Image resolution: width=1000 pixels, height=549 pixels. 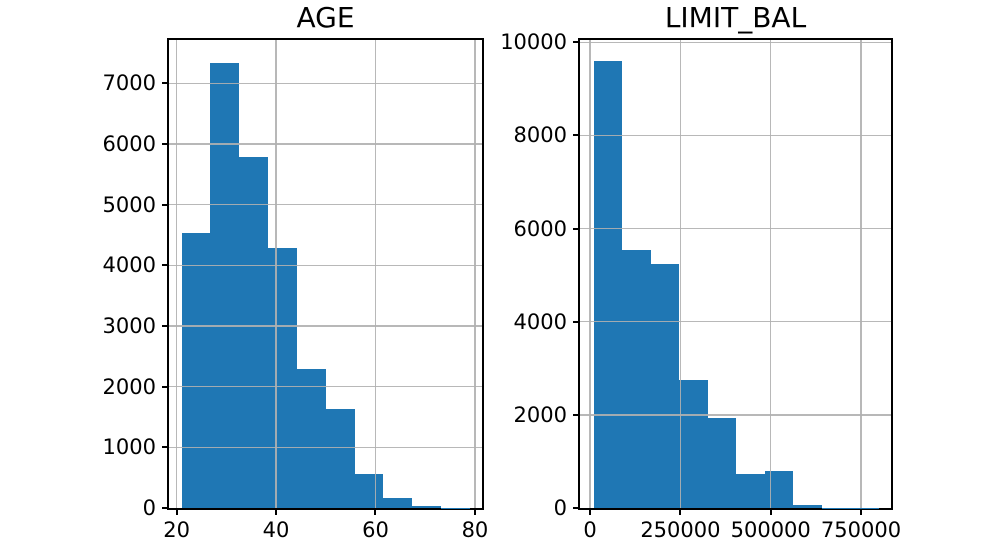 What do you see at coordinates (129, 83) in the screenshot?
I see `y-tick-label: 7000` at bounding box center [129, 83].